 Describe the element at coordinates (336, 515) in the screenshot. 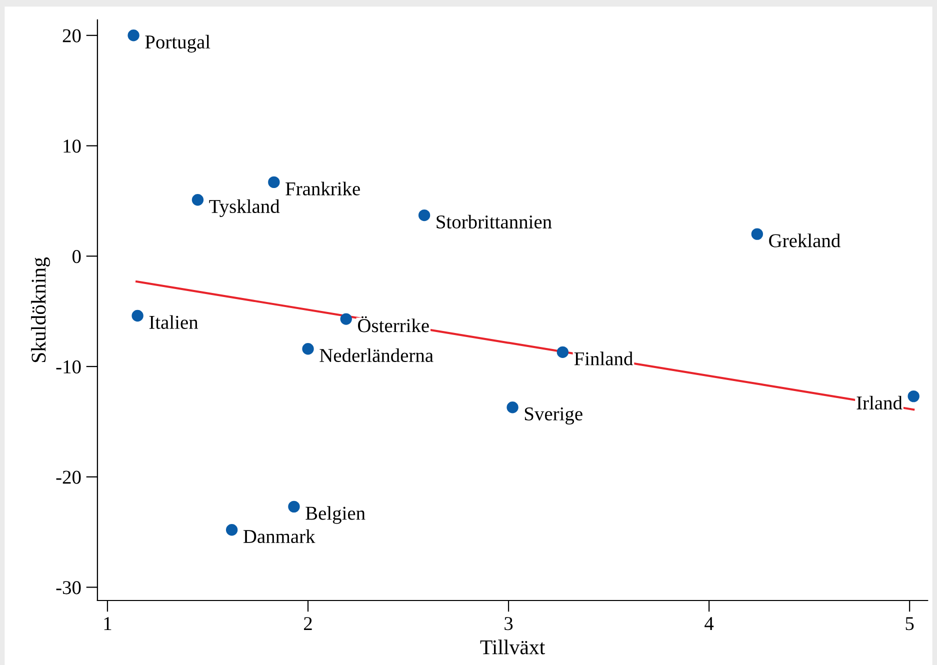

I see `annotation: Belgien` at that location.